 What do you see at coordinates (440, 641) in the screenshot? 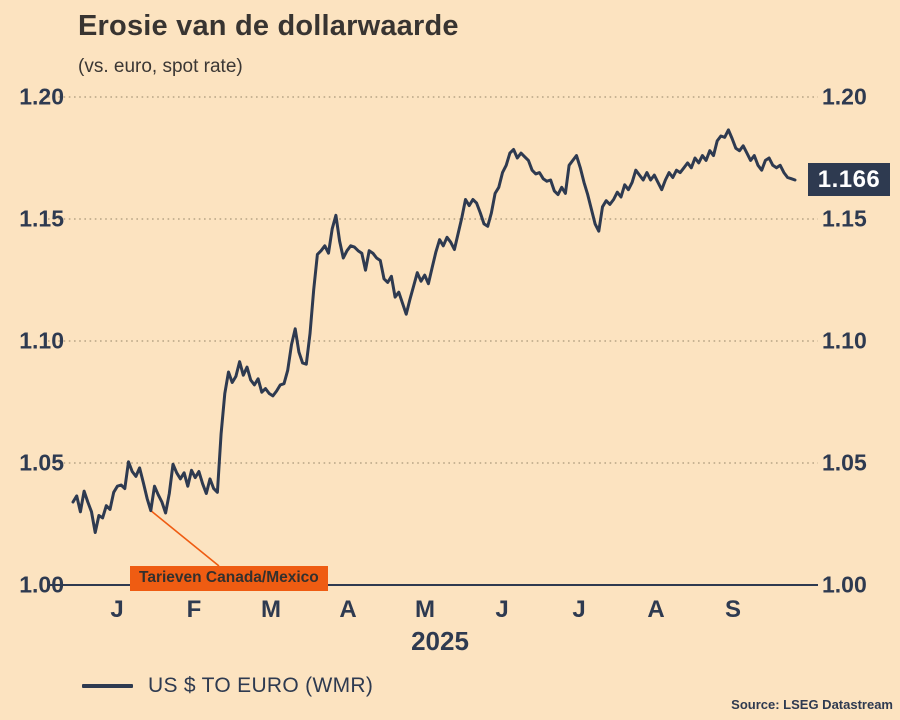
I see `x-axis-year-label: 2025` at bounding box center [440, 641].